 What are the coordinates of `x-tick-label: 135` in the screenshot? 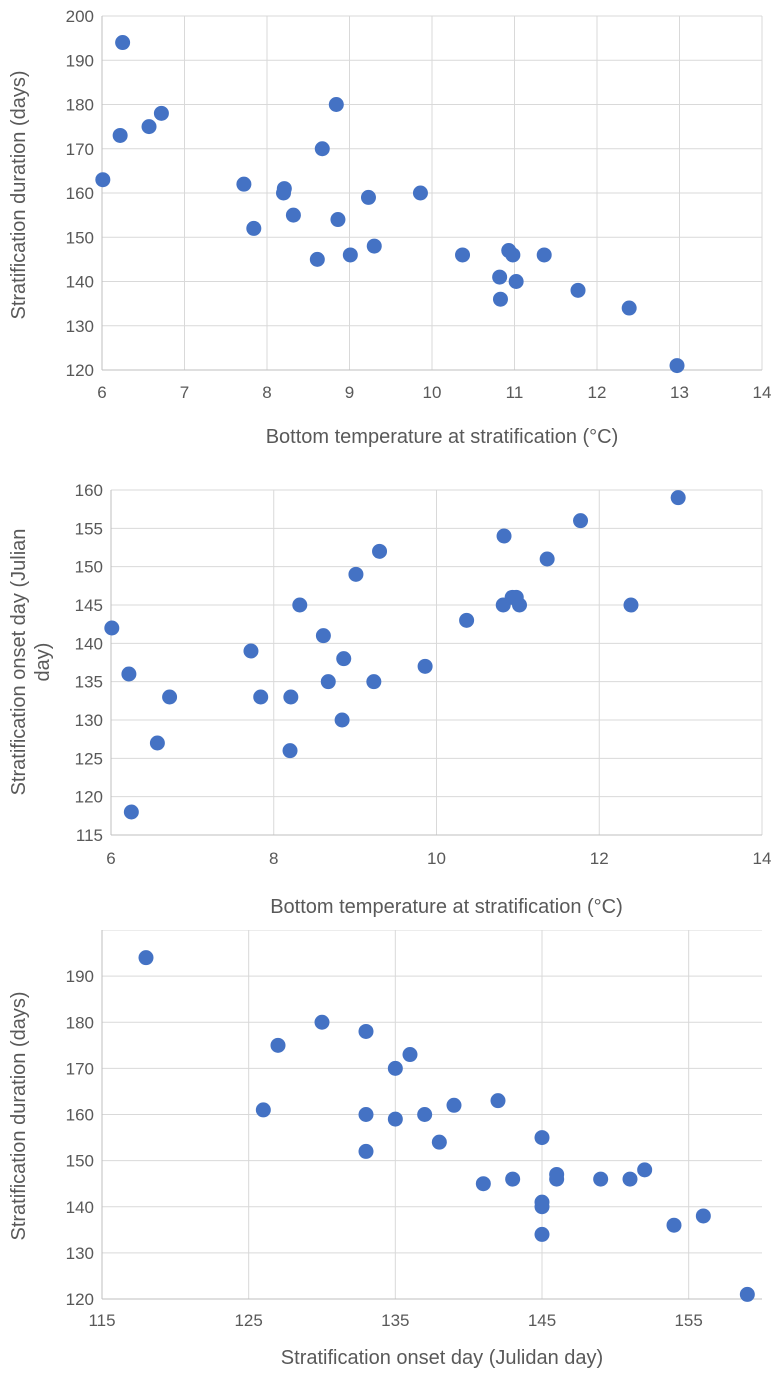 It's located at (395, 1320).